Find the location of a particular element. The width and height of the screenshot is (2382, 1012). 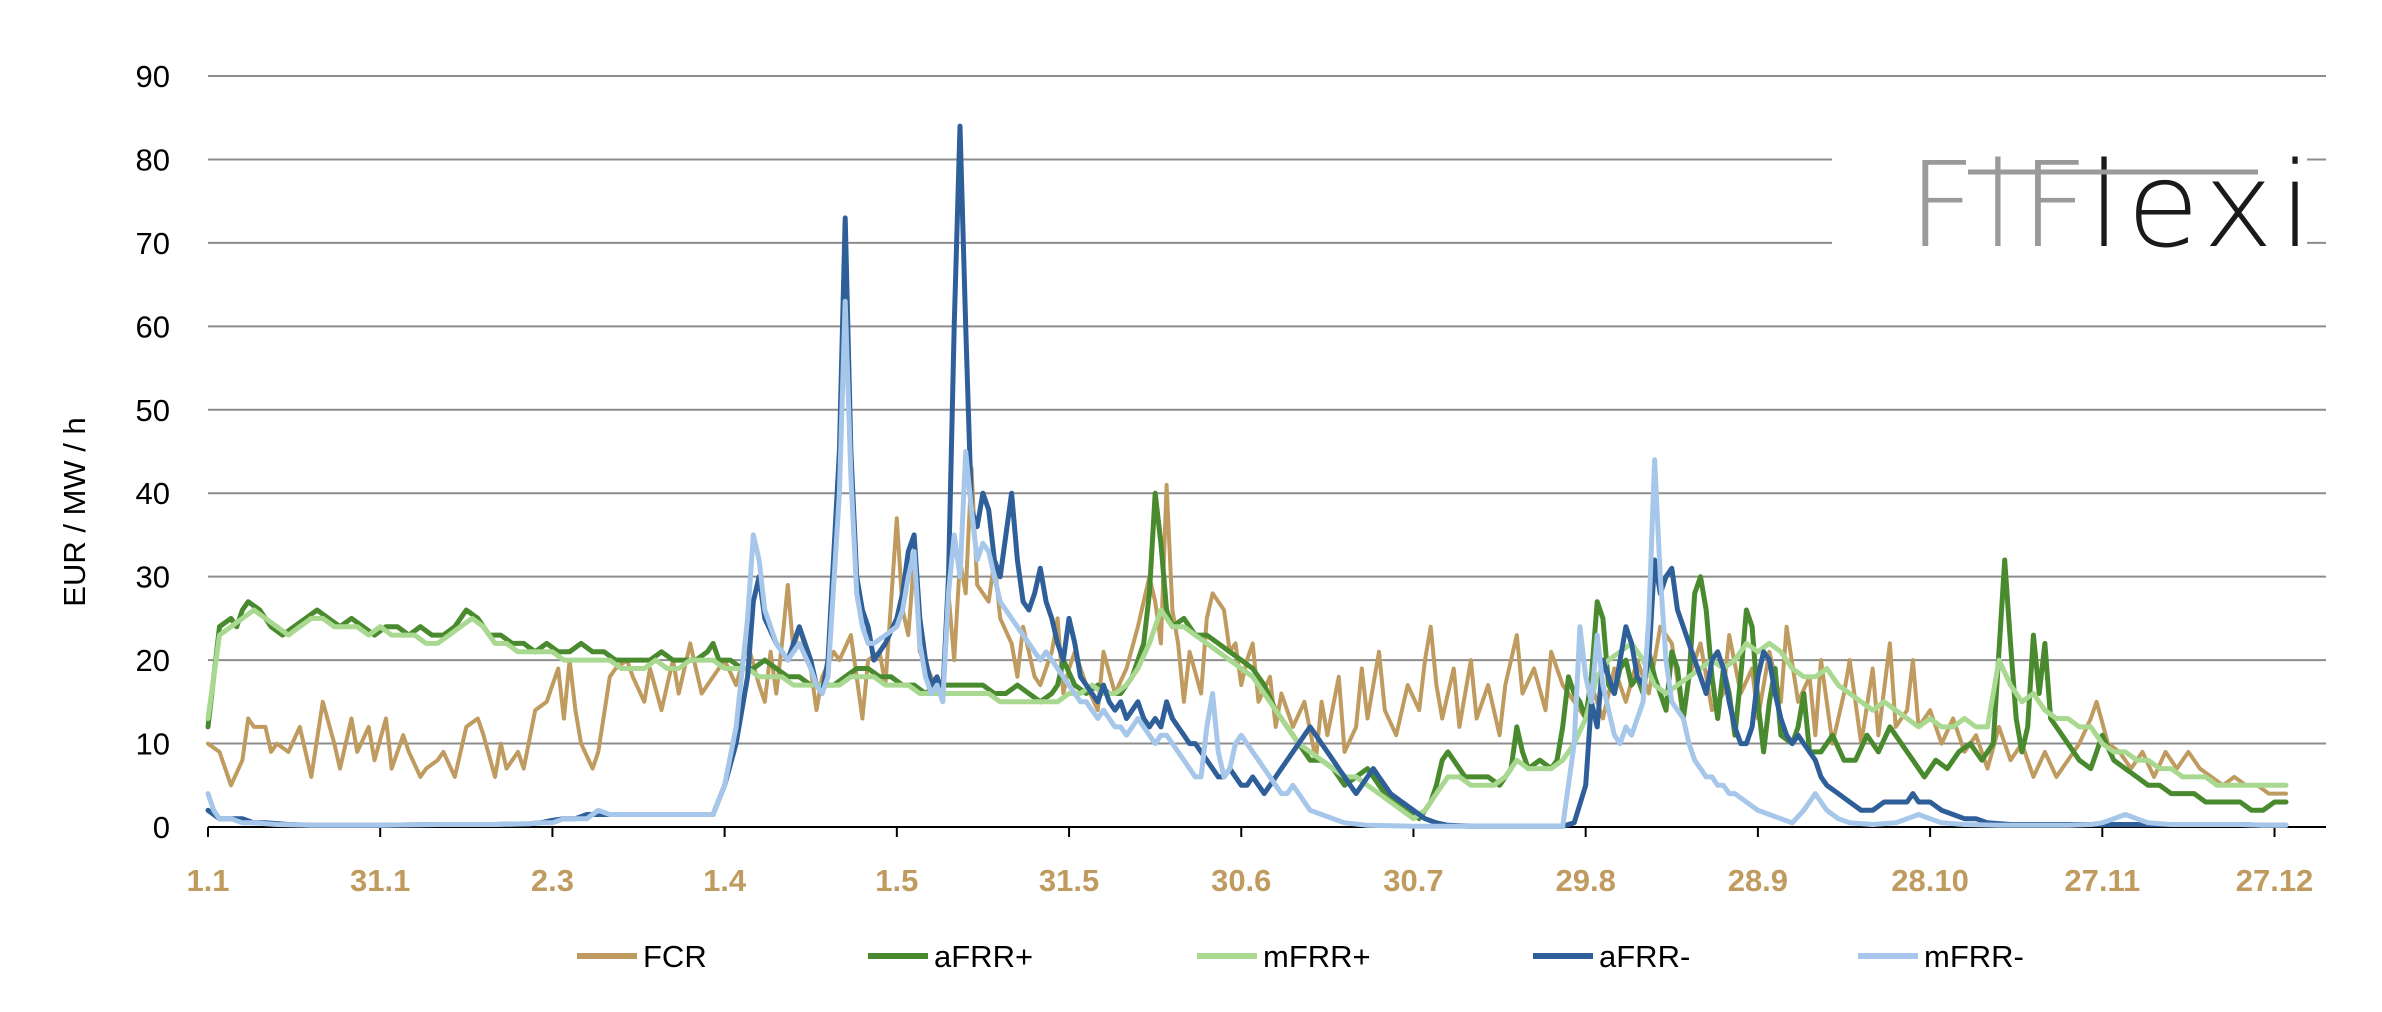

x-tick-label-1: 31.1 is located at coordinates (380, 880).